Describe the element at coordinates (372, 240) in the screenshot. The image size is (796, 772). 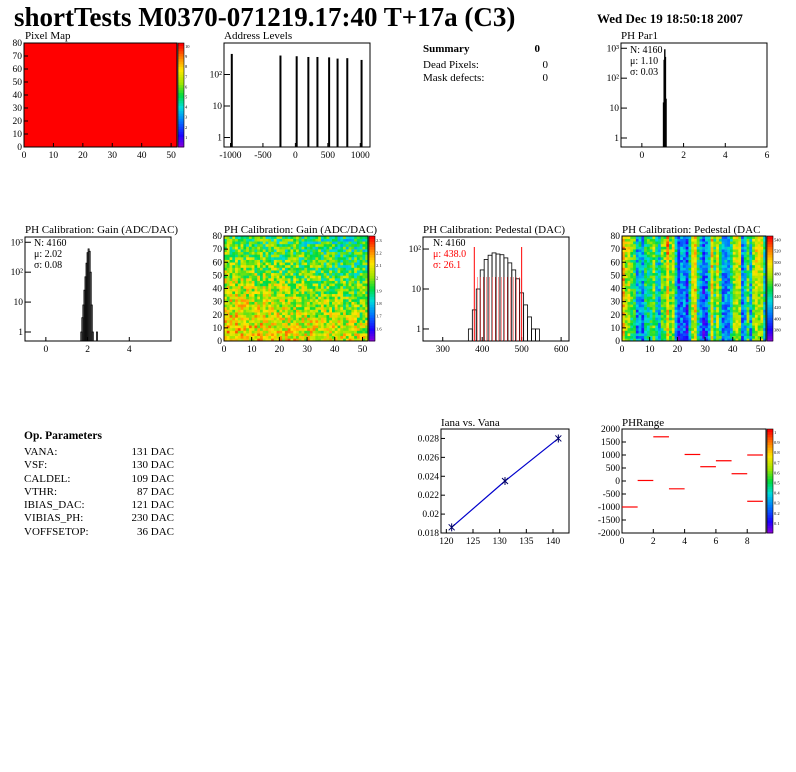
I see `gain-map-palette-band` at that location.